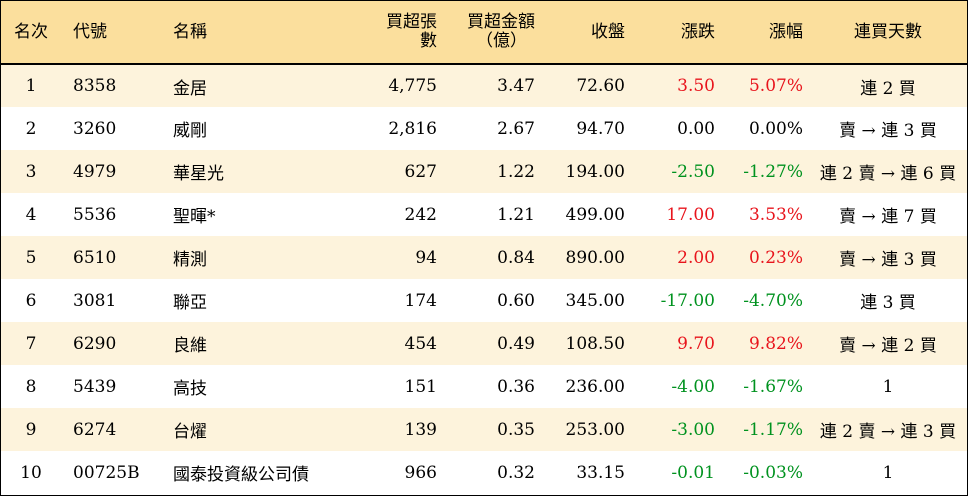  I want to click on header-pct: 漲幅, so click(765, 33).